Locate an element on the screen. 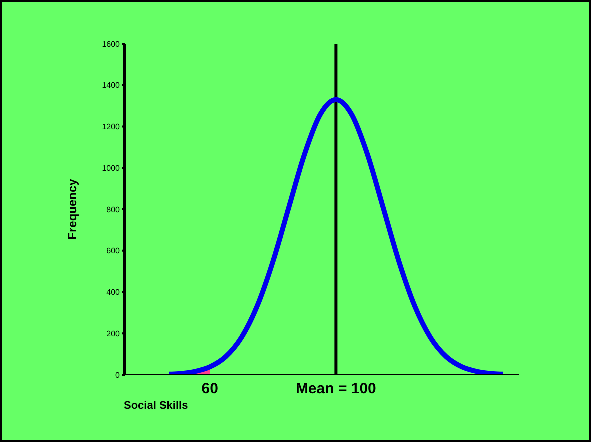 The height and width of the screenshot is (442, 591). y-tick-label: 1000 is located at coordinates (111, 168).